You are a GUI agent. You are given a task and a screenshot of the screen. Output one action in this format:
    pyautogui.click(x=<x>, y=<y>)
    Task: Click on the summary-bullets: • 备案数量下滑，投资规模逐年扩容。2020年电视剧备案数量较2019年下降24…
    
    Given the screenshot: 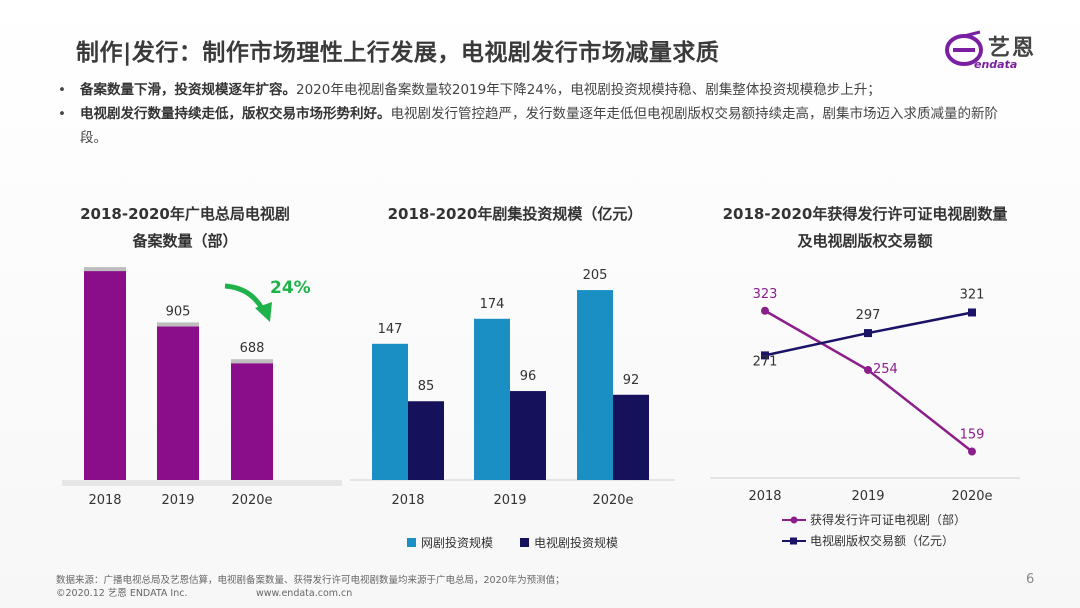 What is the action you would take?
    pyautogui.click(x=538, y=114)
    